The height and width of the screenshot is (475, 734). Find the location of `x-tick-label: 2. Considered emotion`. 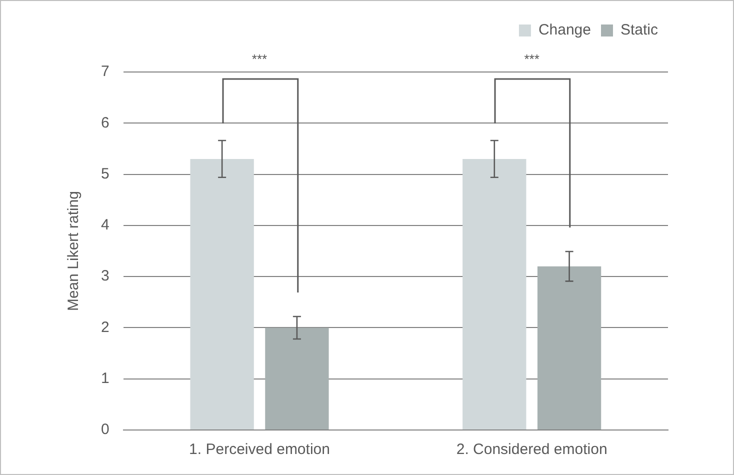

x-tick-label: 2. Considered emotion is located at coordinates (532, 449).